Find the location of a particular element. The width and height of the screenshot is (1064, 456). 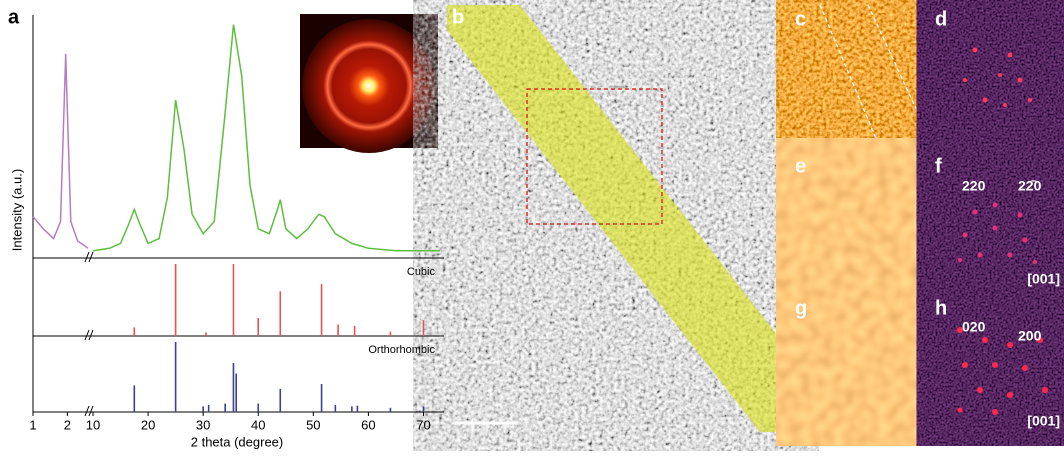

x-axis-label: 2 theta (degree) is located at coordinates (237, 441).